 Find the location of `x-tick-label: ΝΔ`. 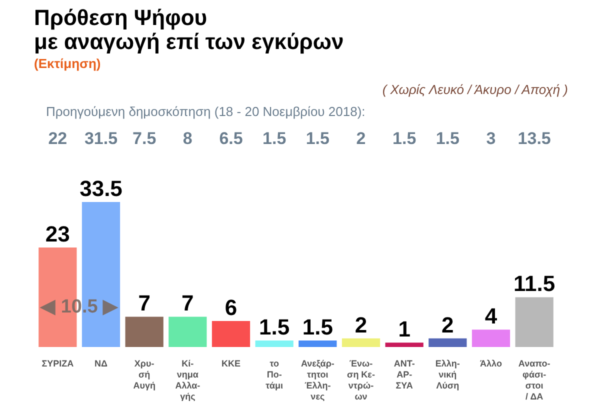

x-tick-label: ΝΔ is located at coordinates (101, 363).